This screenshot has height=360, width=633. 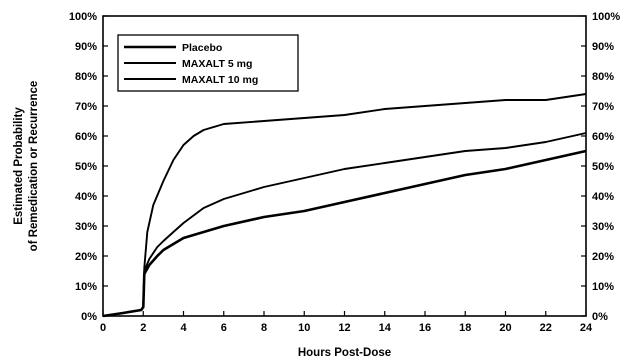 I want to click on x-tick-label: 12, so click(x=344, y=328).